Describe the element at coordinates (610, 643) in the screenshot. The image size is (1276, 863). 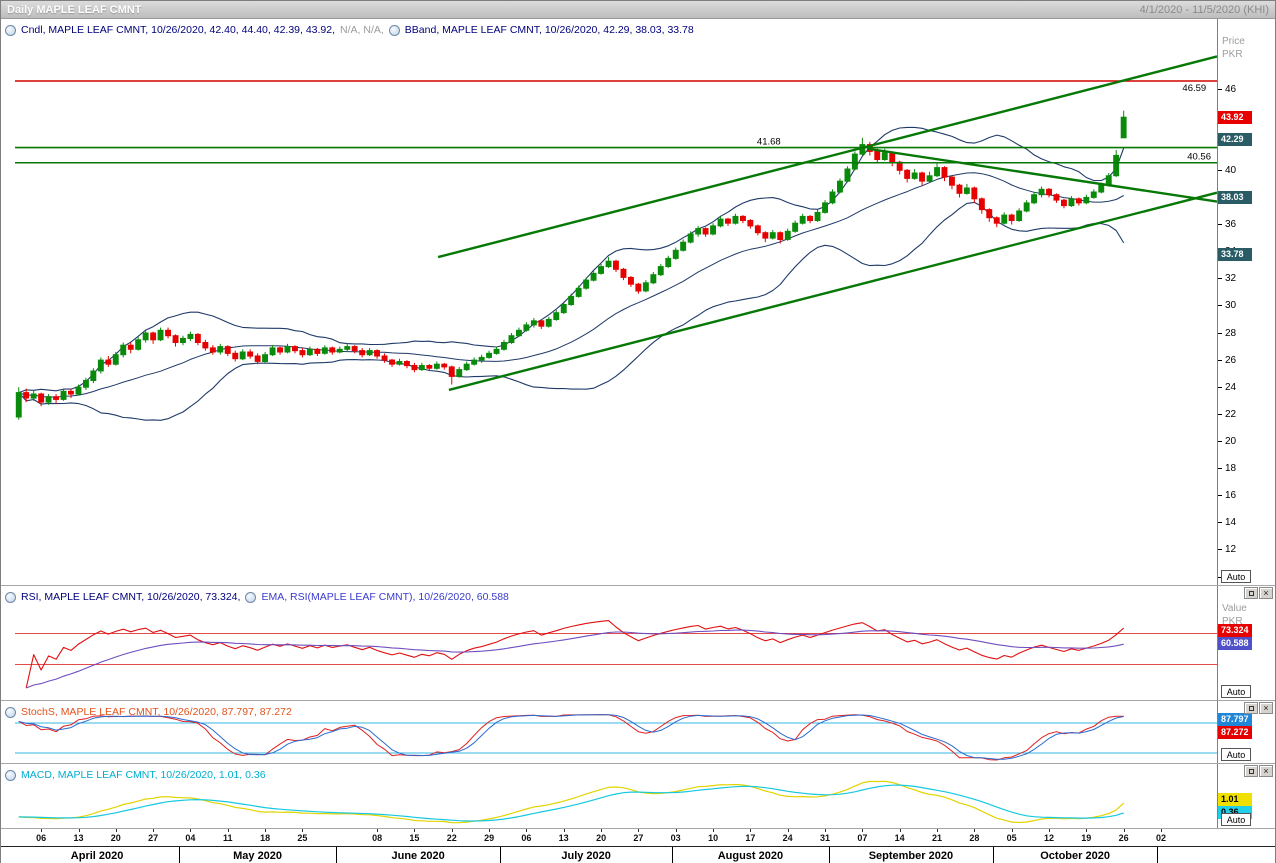
I see `rsi-plot-canvas` at that location.